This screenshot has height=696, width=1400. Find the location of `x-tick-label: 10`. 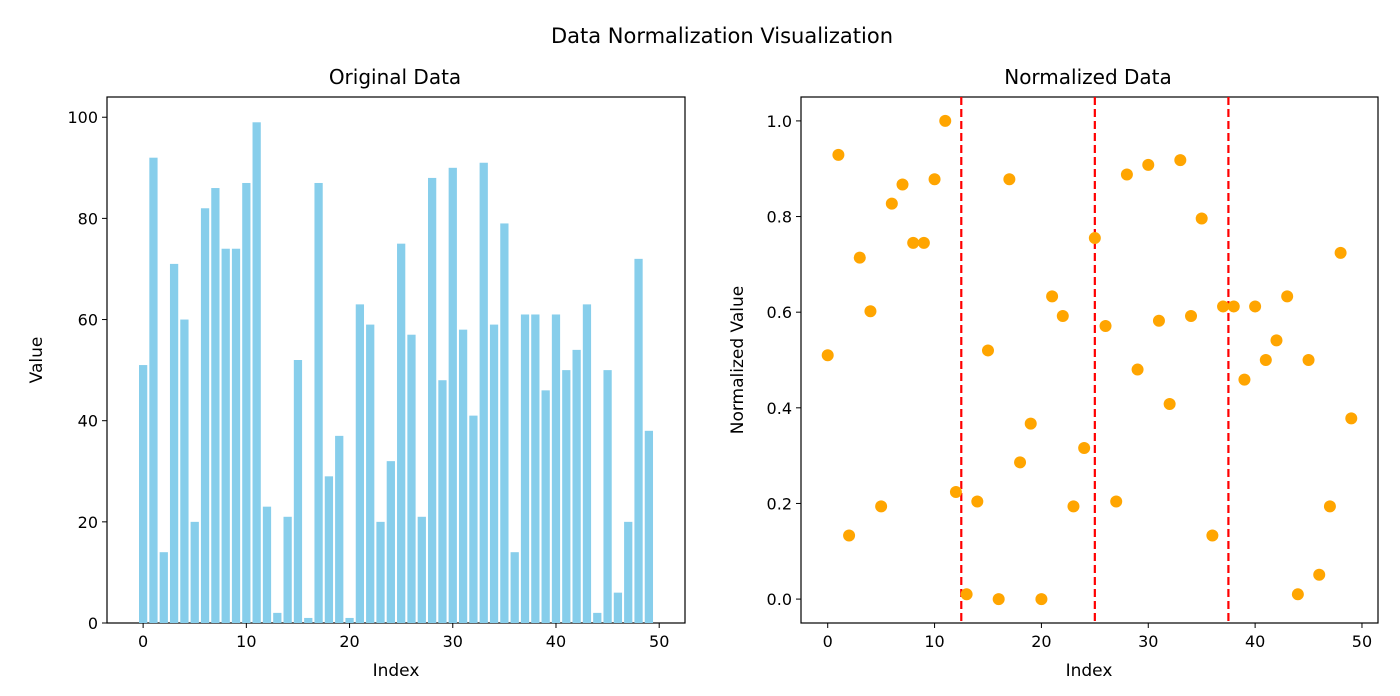

x-tick-label: 10 is located at coordinates (934, 641).